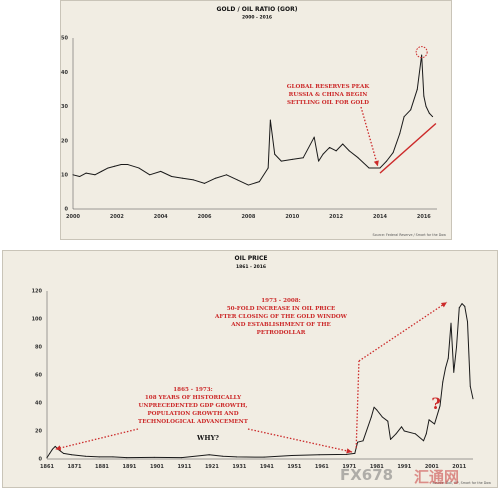 This screenshot has width=500, height=490. What do you see at coordinates (67, 210) in the screenshot?
I see `y-tick-label: 0` at bounding box center [67, 210].